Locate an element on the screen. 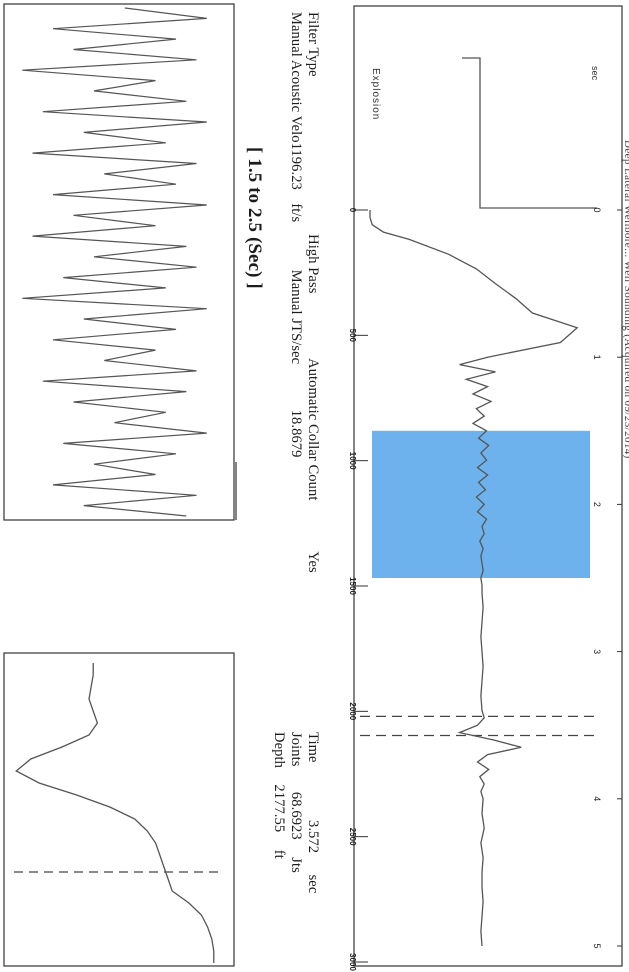 The height and width of the screenshot is (972, 629). time-tick-label-2: 2 is located at coordinates (597, 504).